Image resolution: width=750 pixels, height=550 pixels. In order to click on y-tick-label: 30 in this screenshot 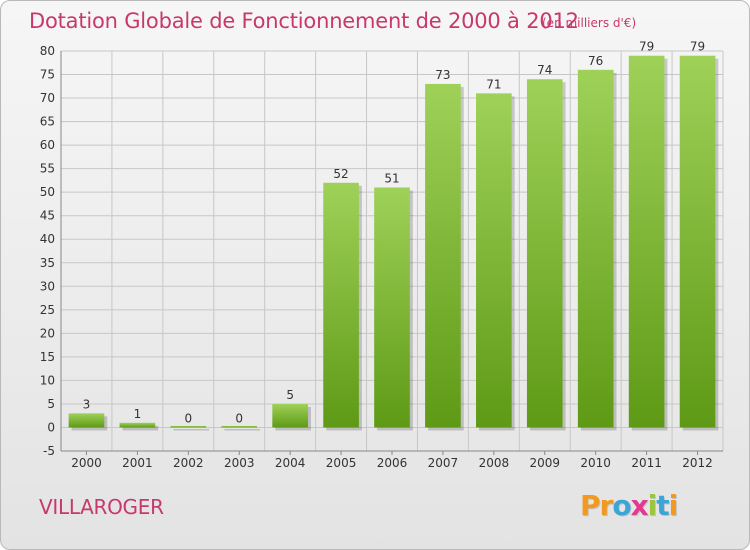, I will do `click(47, 286)`.